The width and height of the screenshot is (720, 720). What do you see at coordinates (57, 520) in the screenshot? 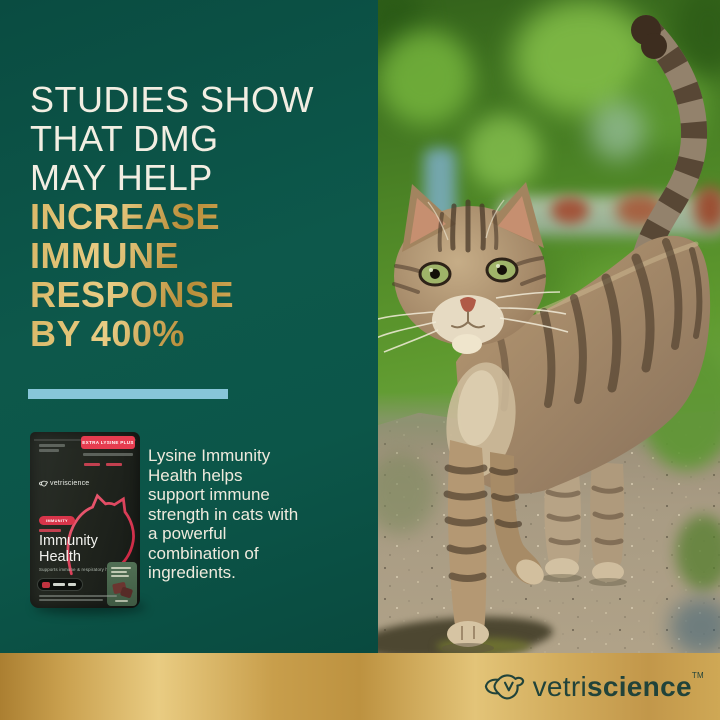
I see `category-pill: IMMUNITY` at bounding box center [57, 520].